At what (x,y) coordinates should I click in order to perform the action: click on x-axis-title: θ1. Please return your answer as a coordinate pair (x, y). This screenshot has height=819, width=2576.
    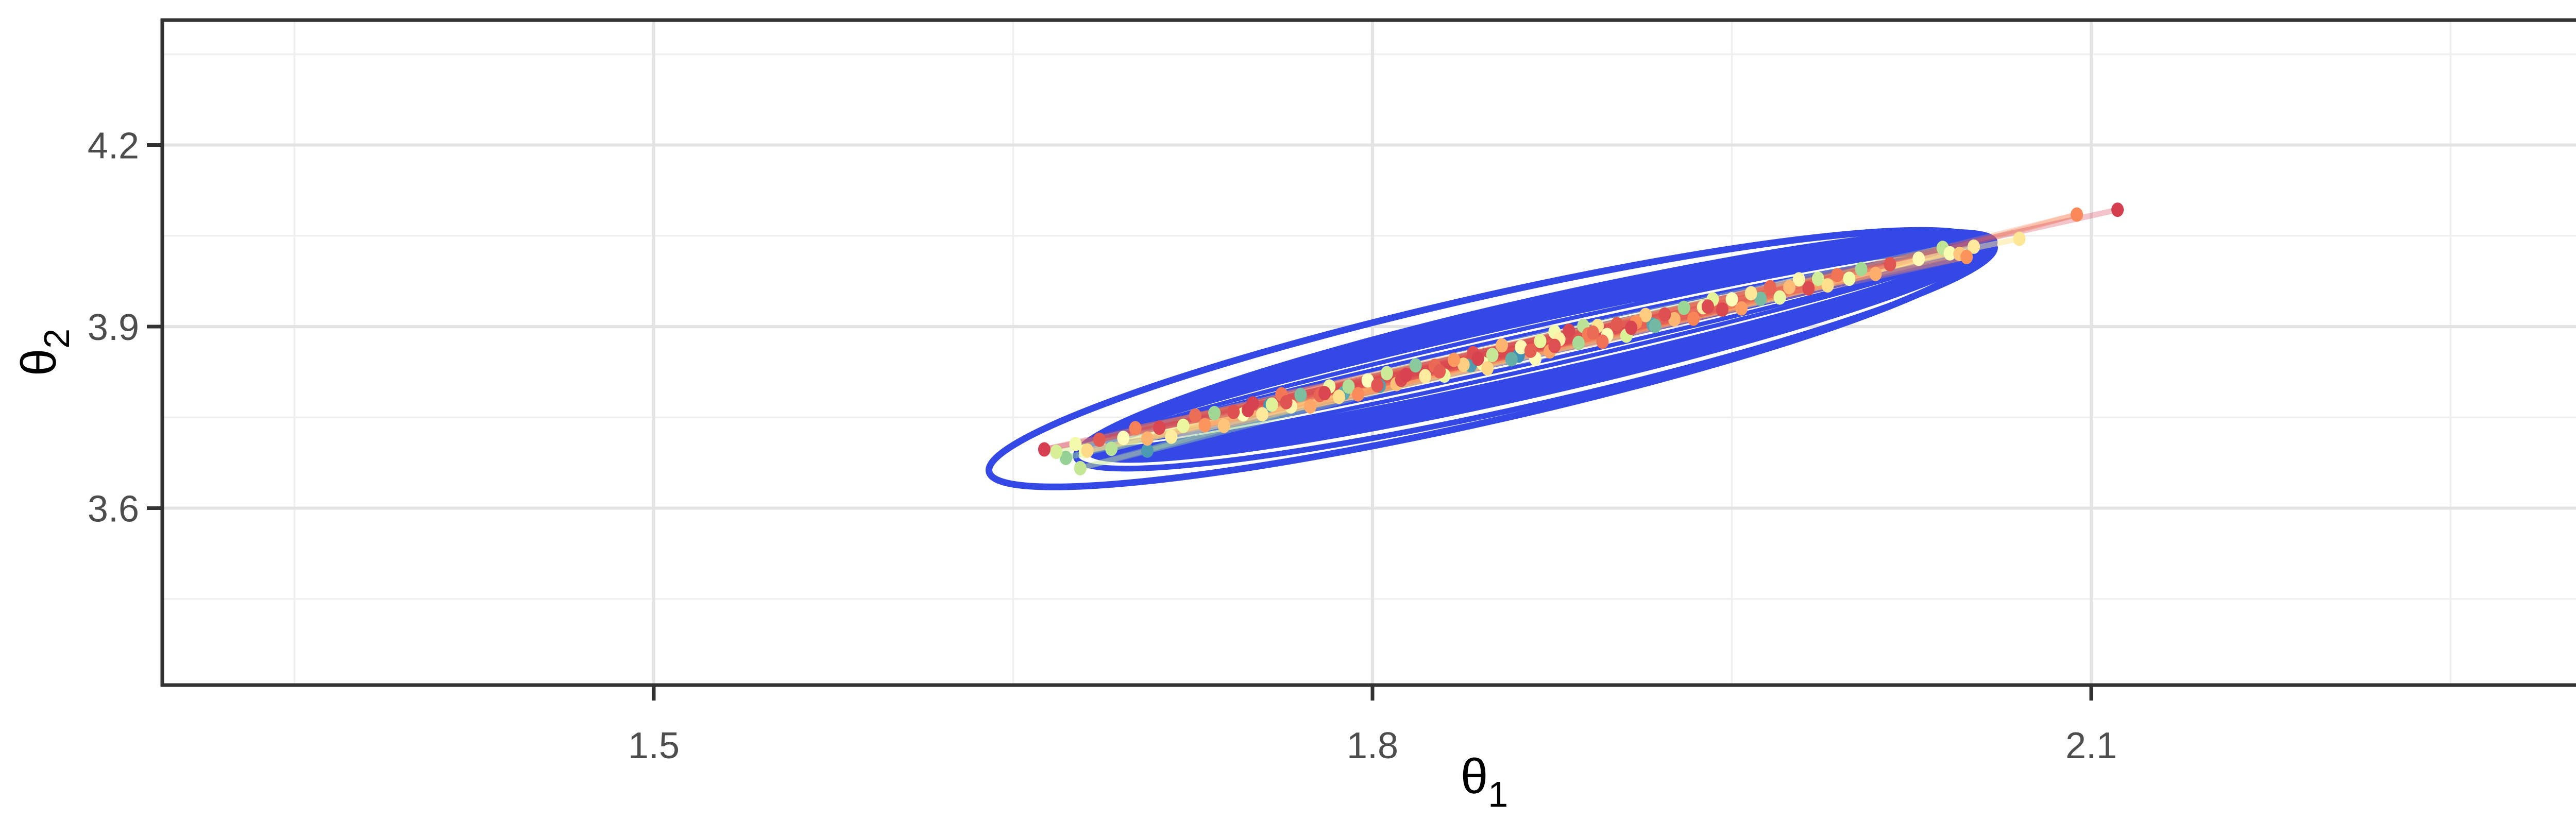
    Looking at the image, I should click on (1484, 781).